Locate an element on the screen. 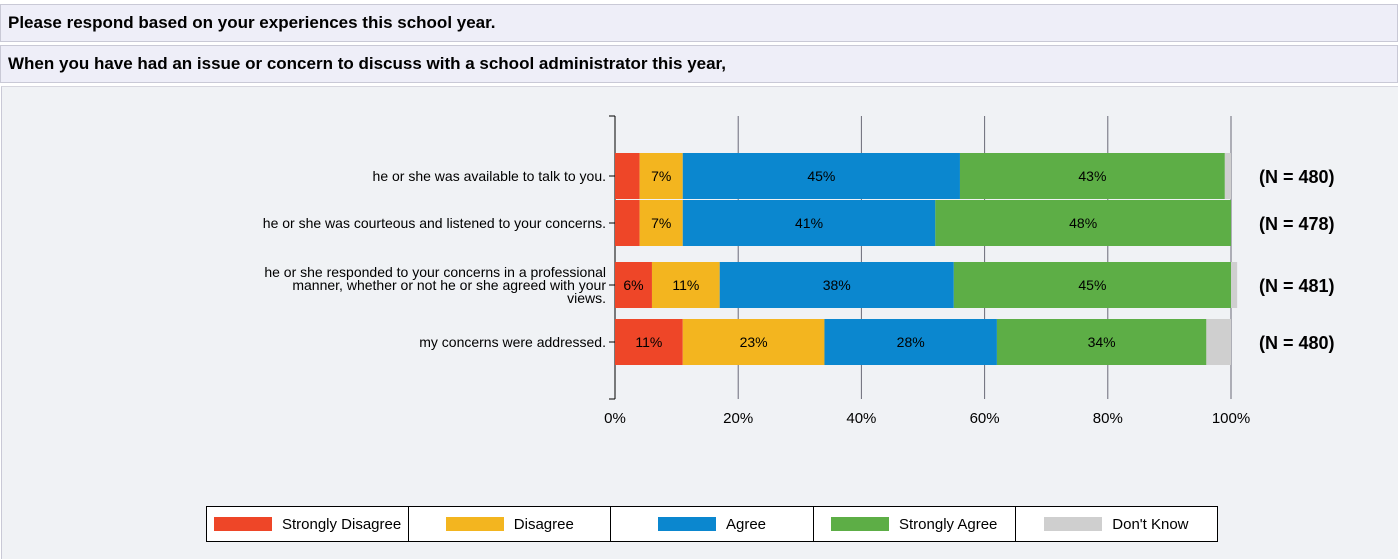 The height and width of the screenshot is (560, 1400). data-label: 34% is located at coordinates (1102, 342).